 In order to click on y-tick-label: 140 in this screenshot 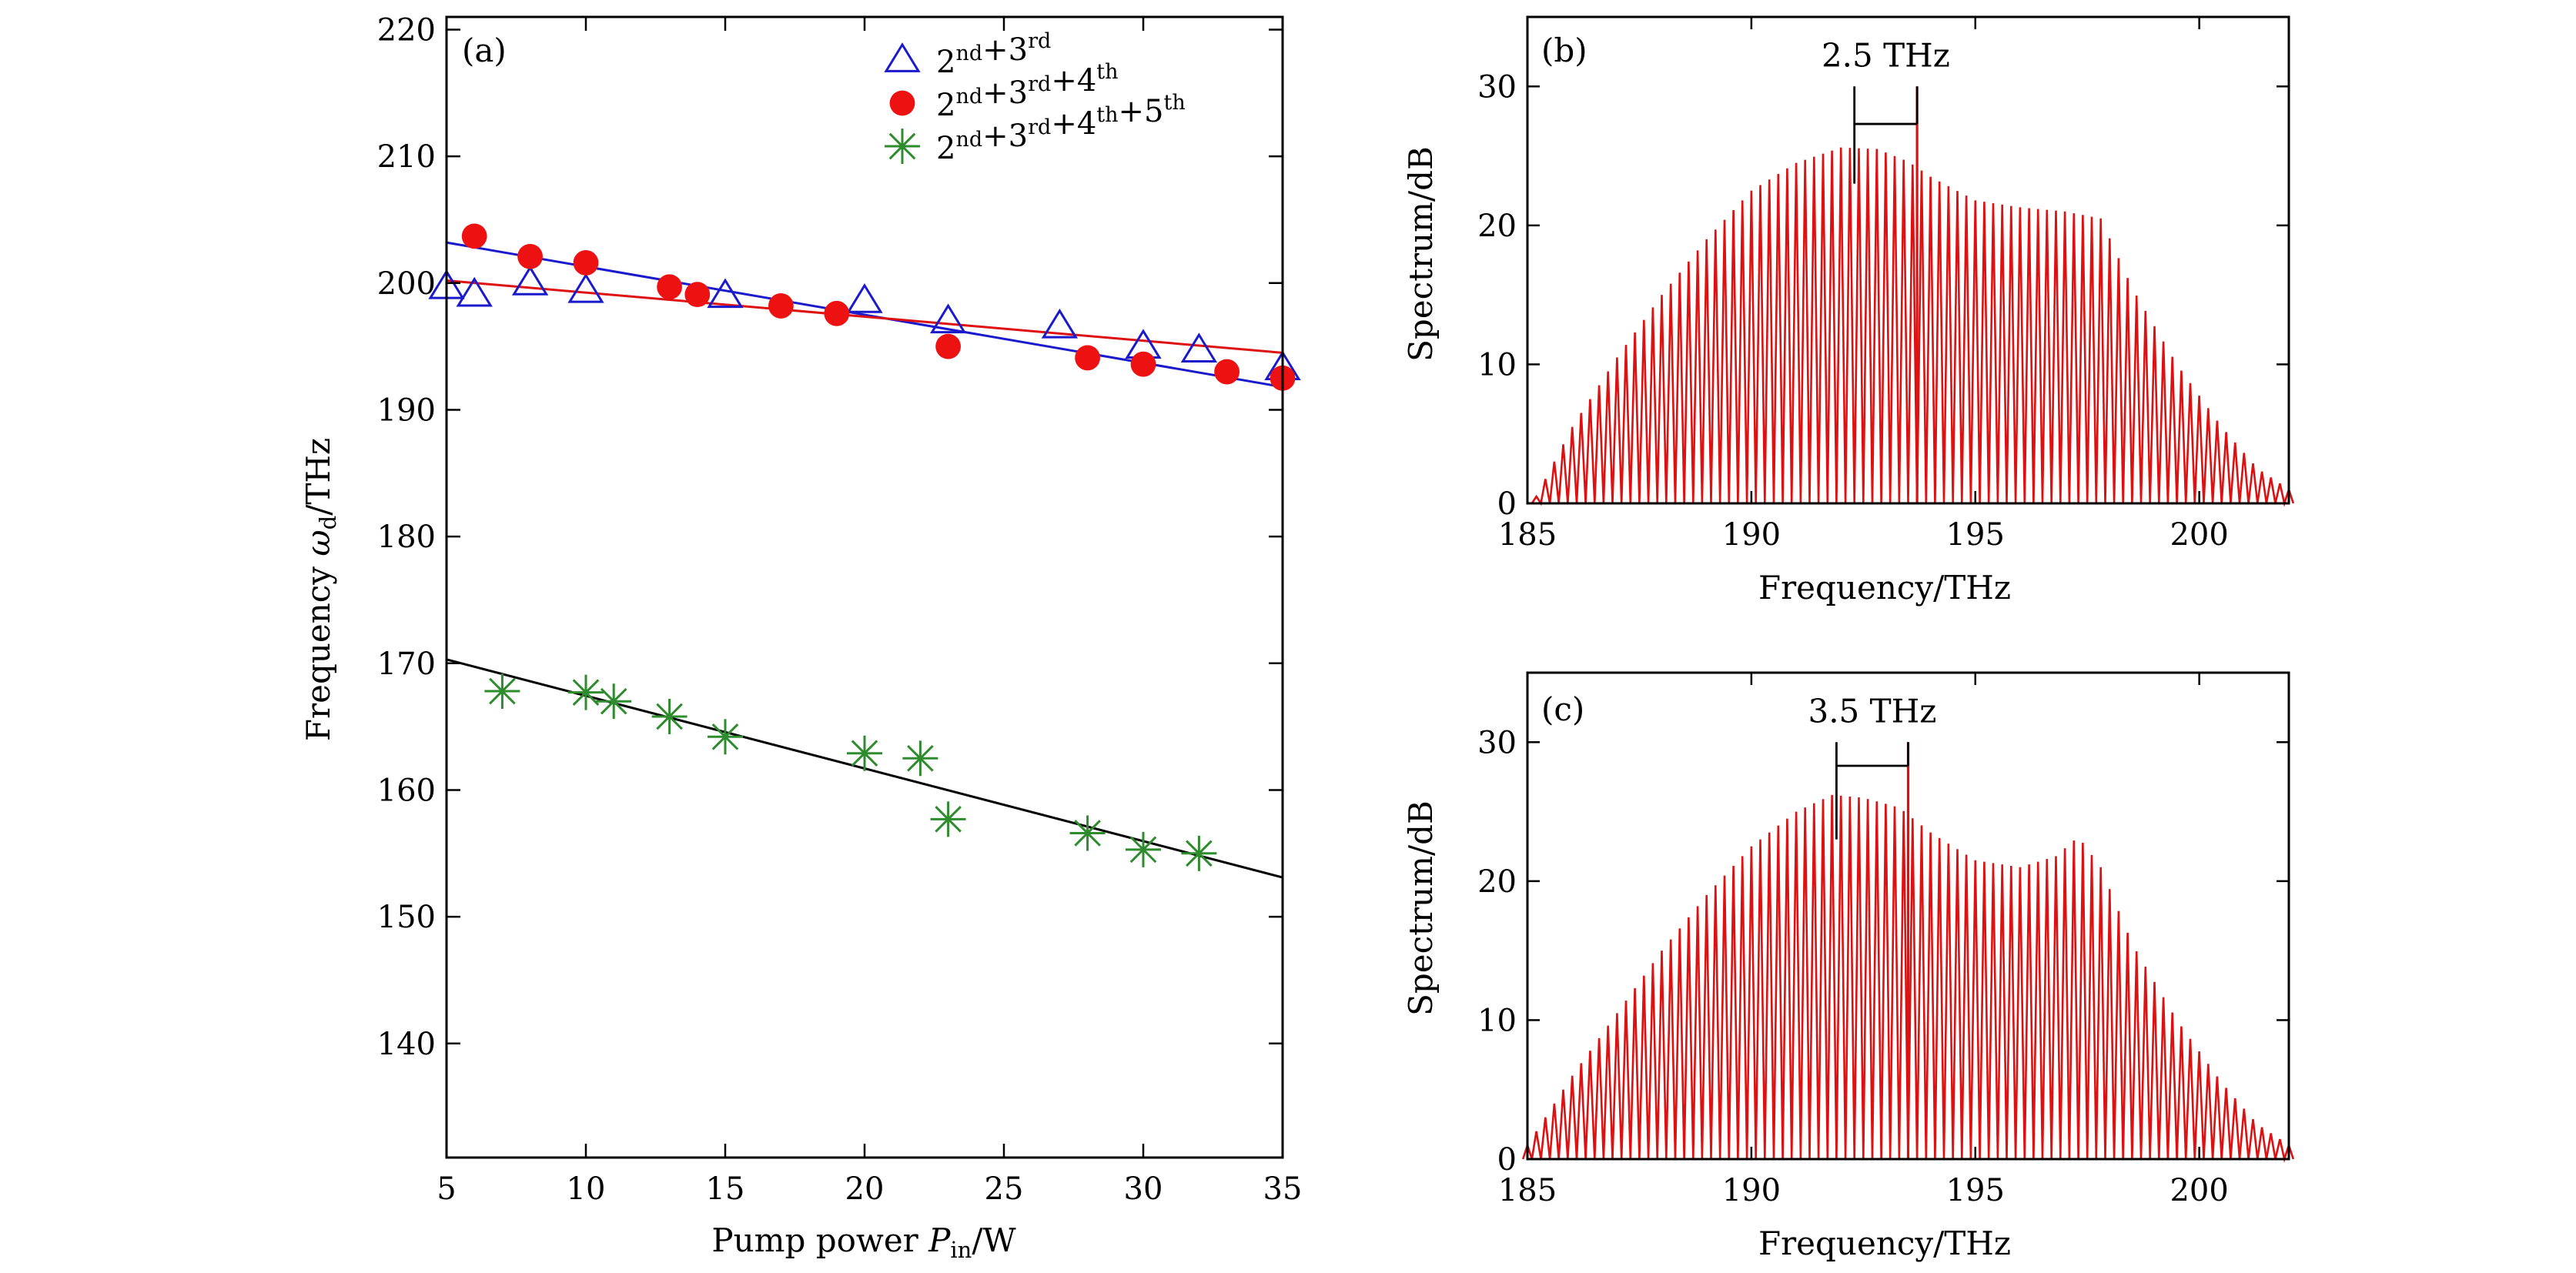, I will do `click(407, 1044)`.